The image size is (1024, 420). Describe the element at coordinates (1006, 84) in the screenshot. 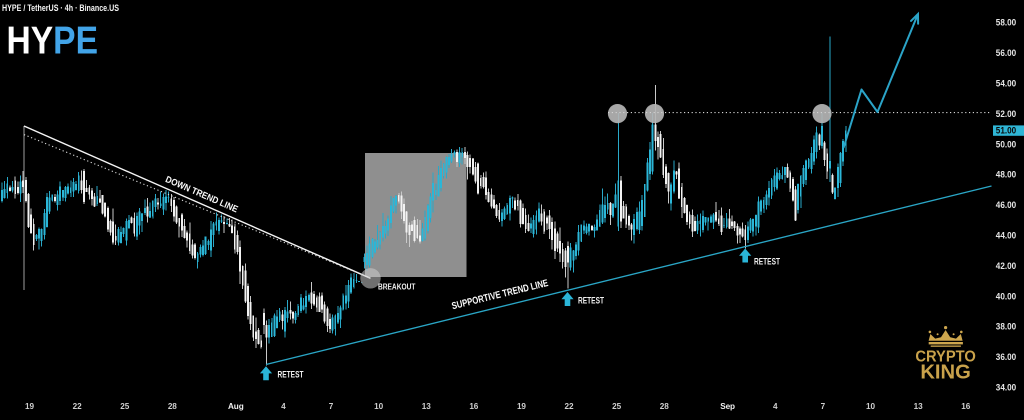

I see `svg-text: 54.00` at that location.